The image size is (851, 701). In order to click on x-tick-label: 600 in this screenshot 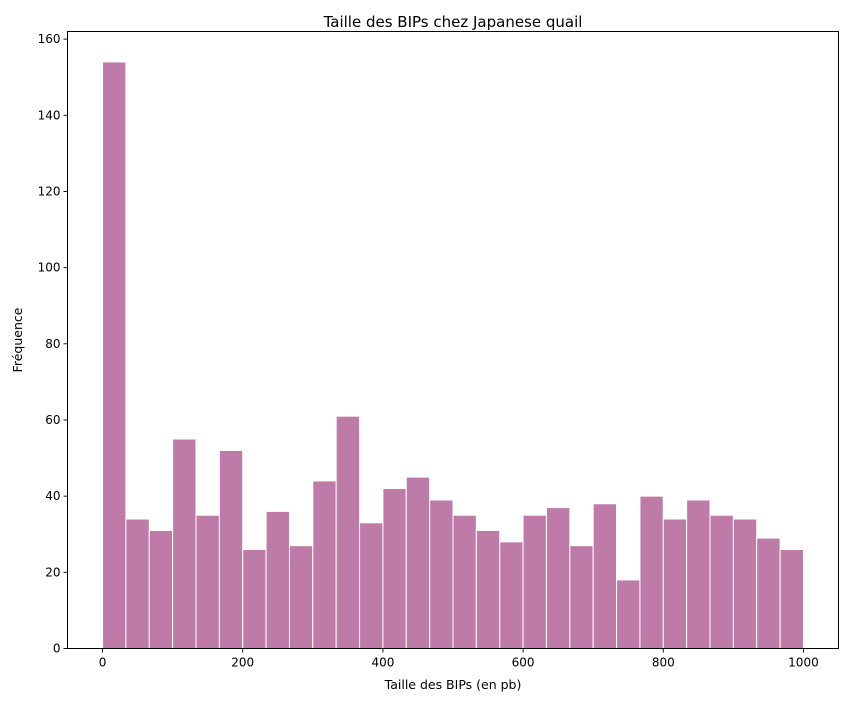, I will do `click(523, 663)`.